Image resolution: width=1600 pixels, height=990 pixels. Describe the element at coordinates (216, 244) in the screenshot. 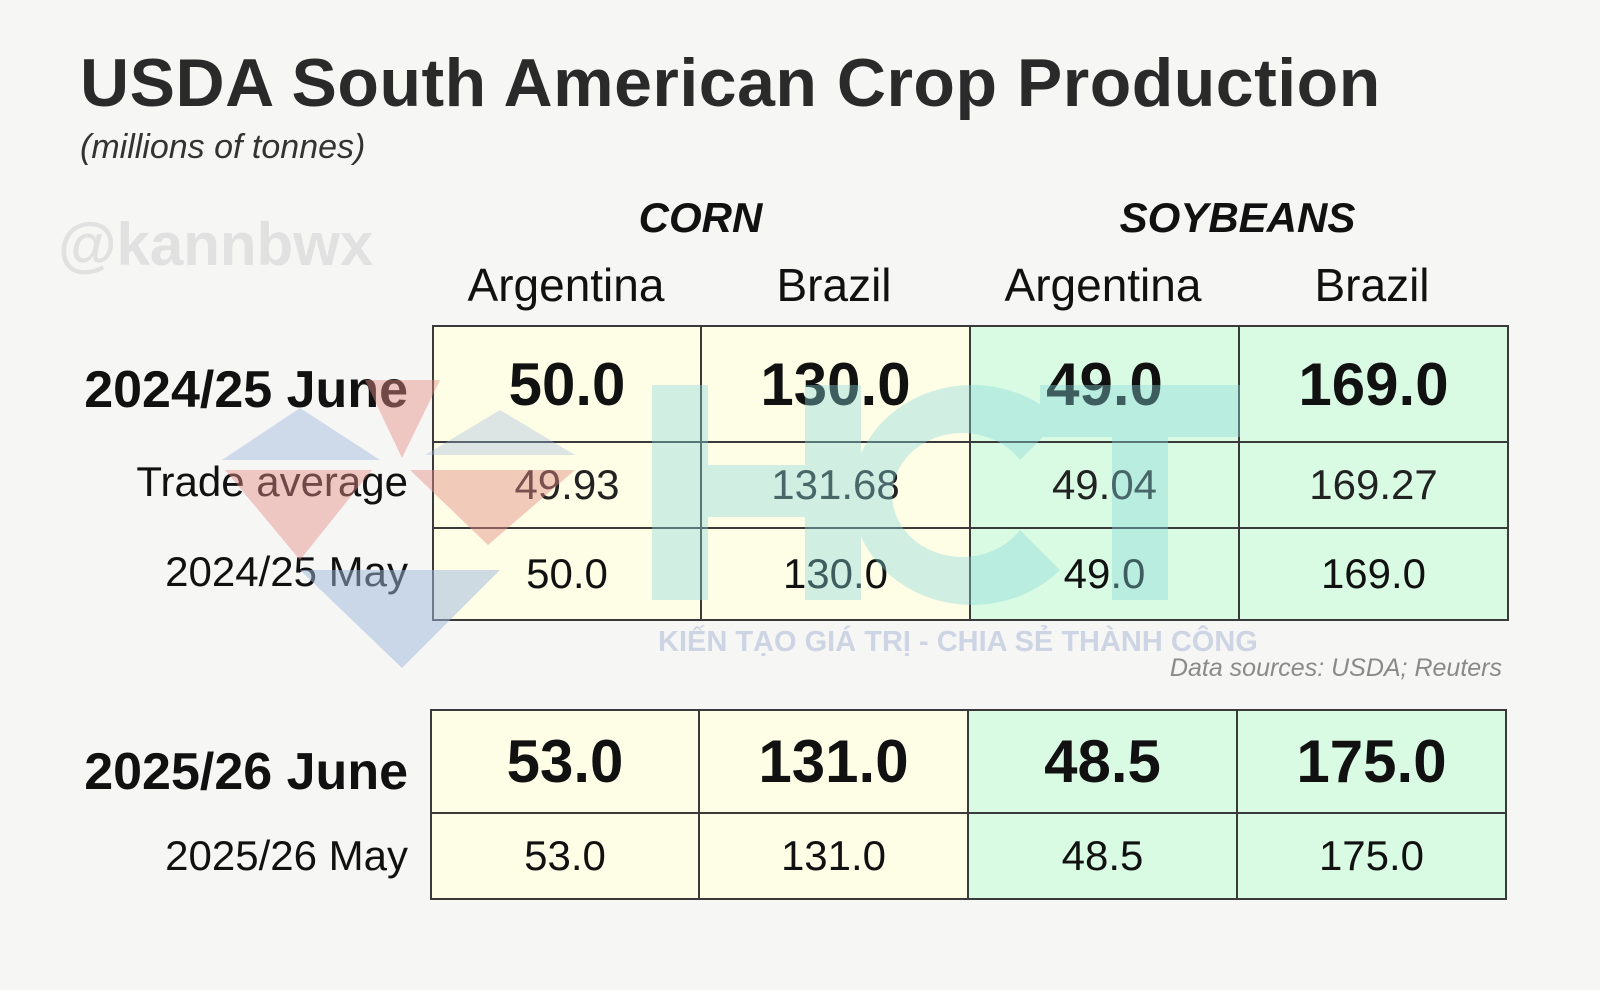

I see `author-handle: @kannbwx` at that location.